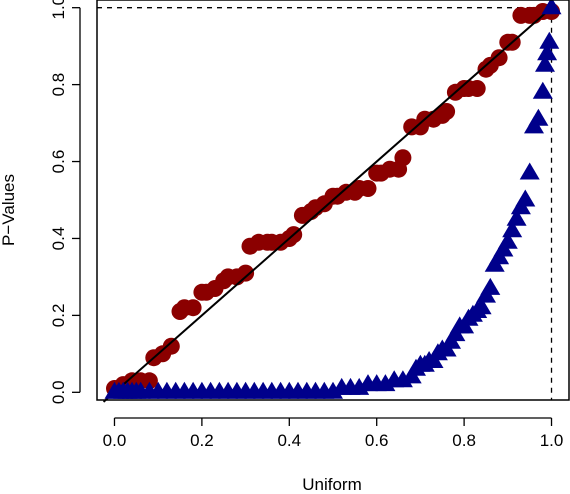  What do you see at coordinates (202, 440) in the screenshot?
I see `x-tick-label: 0.2` at bounding box center [202, 440].